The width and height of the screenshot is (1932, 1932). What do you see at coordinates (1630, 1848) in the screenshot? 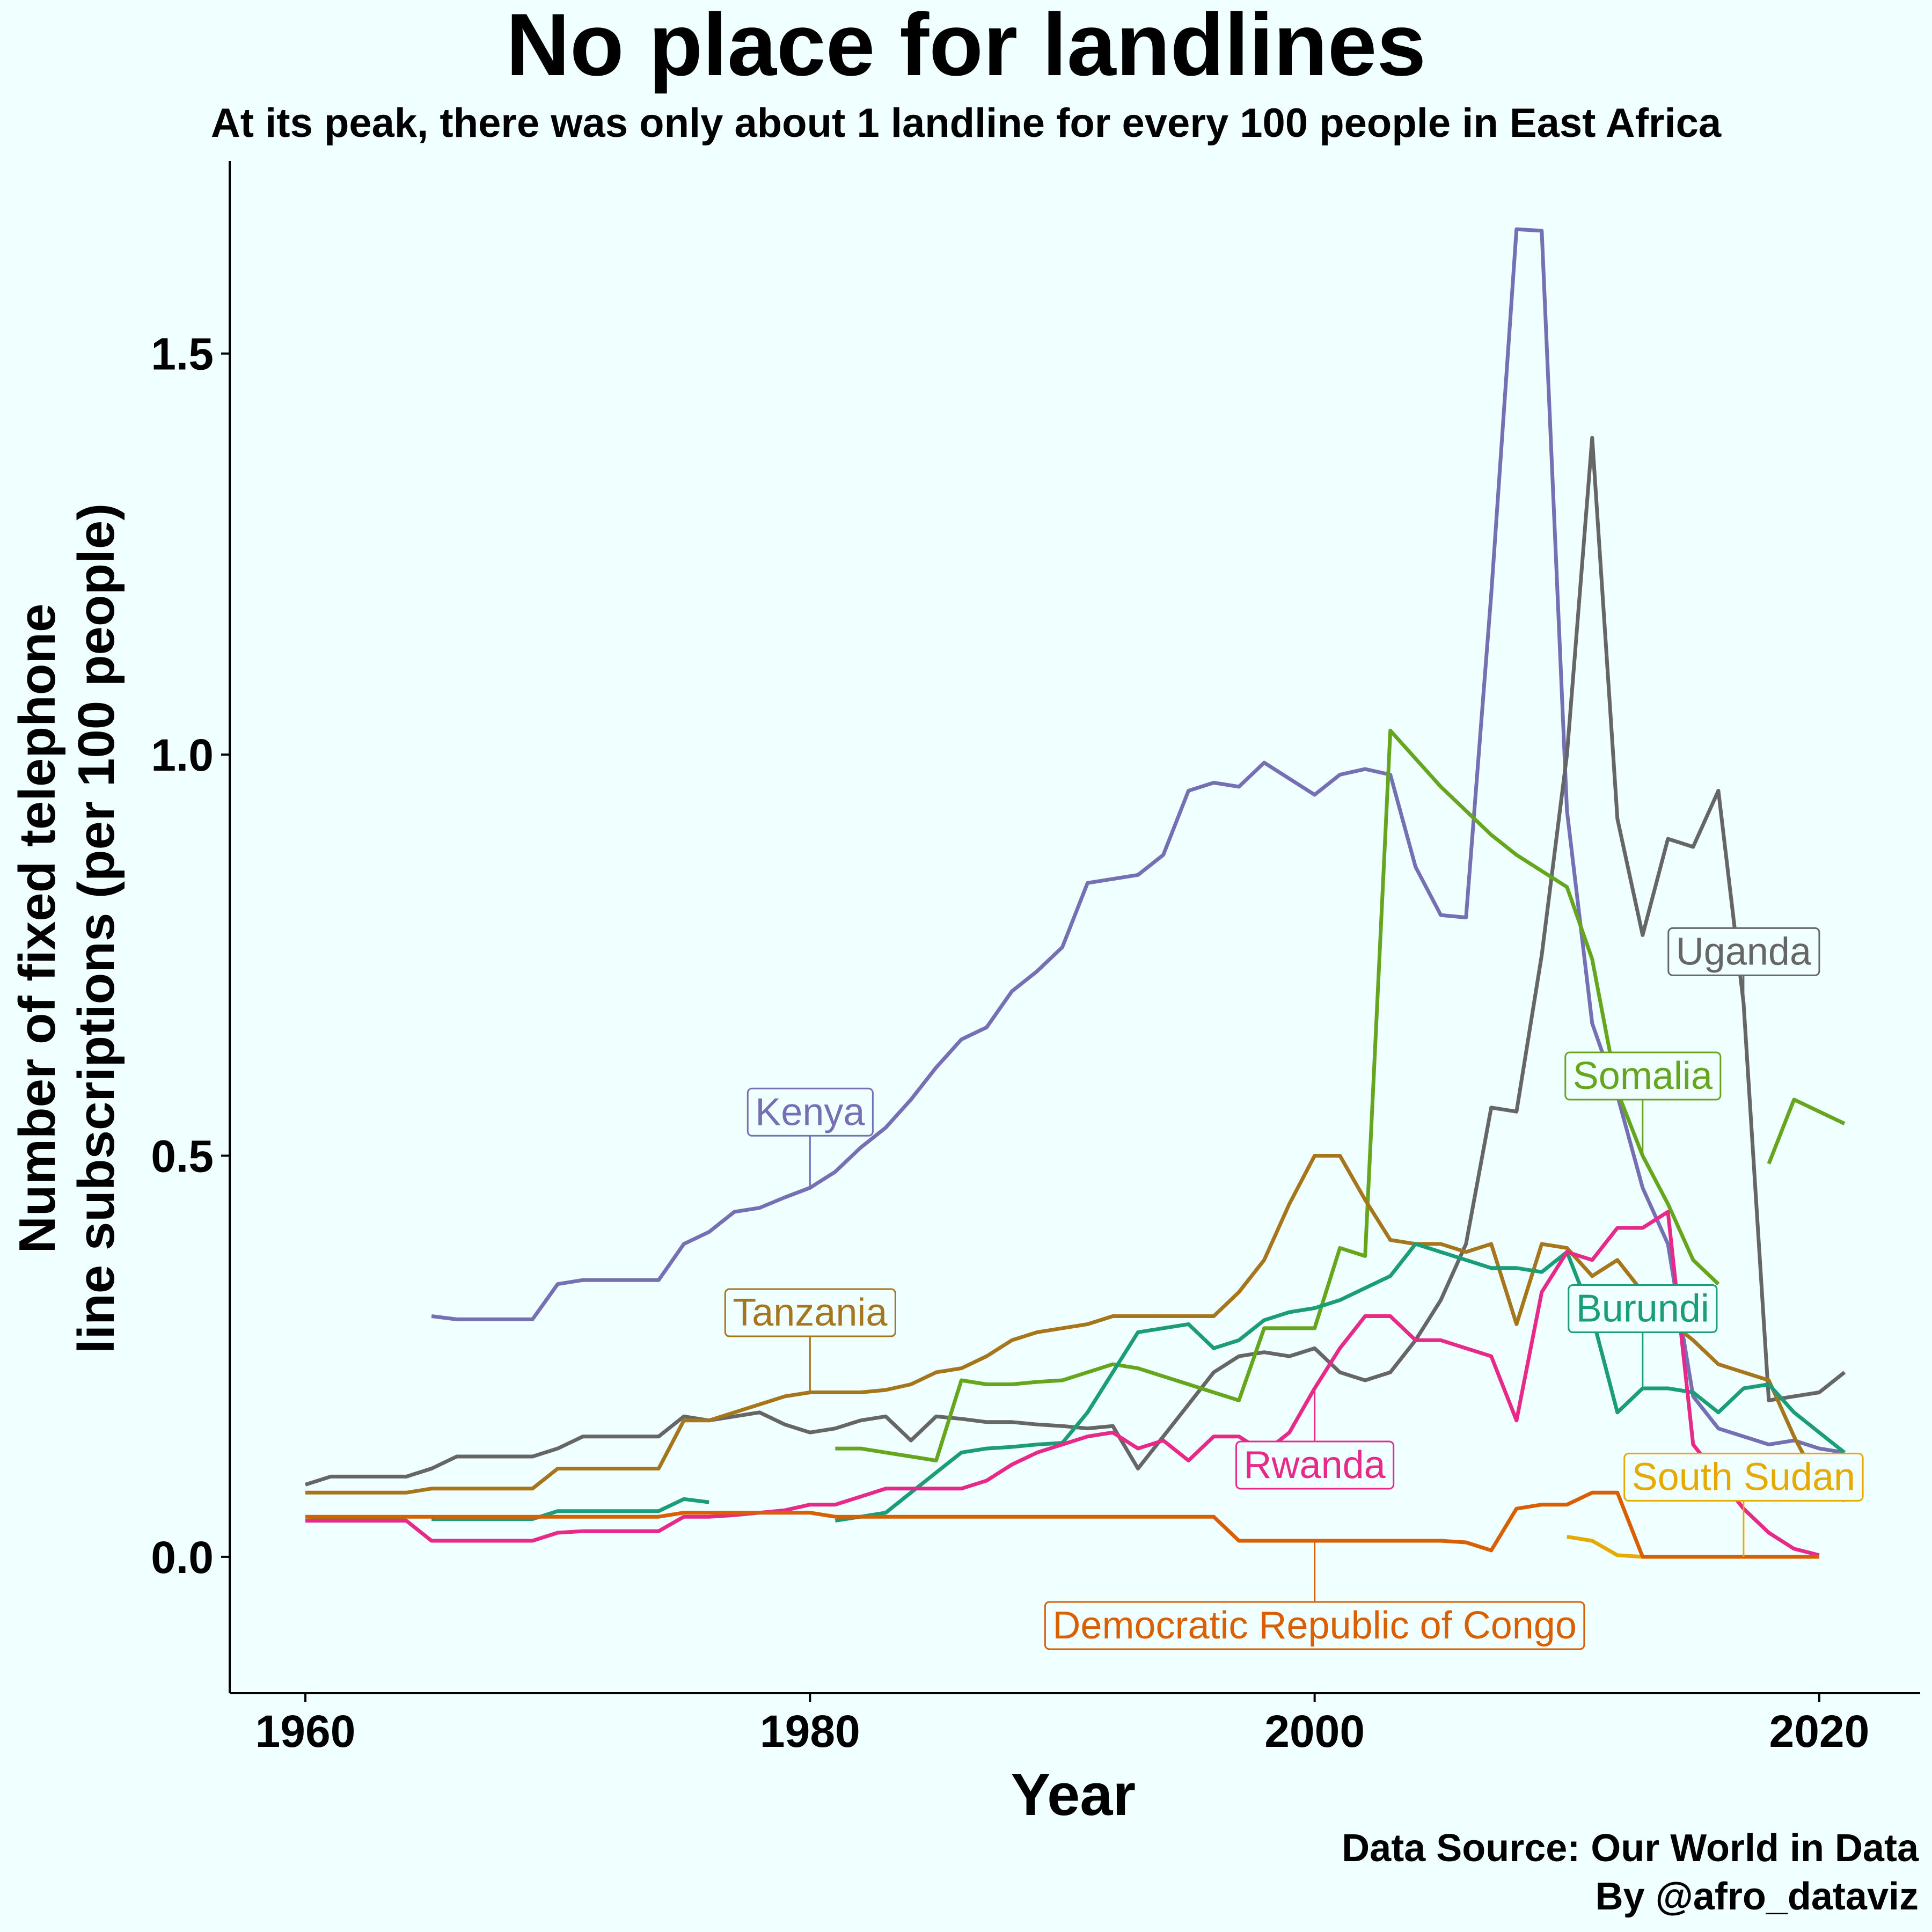
I see `caption-line-1: Data Source: Our World in Data` at bounding box center [1630, 1848].